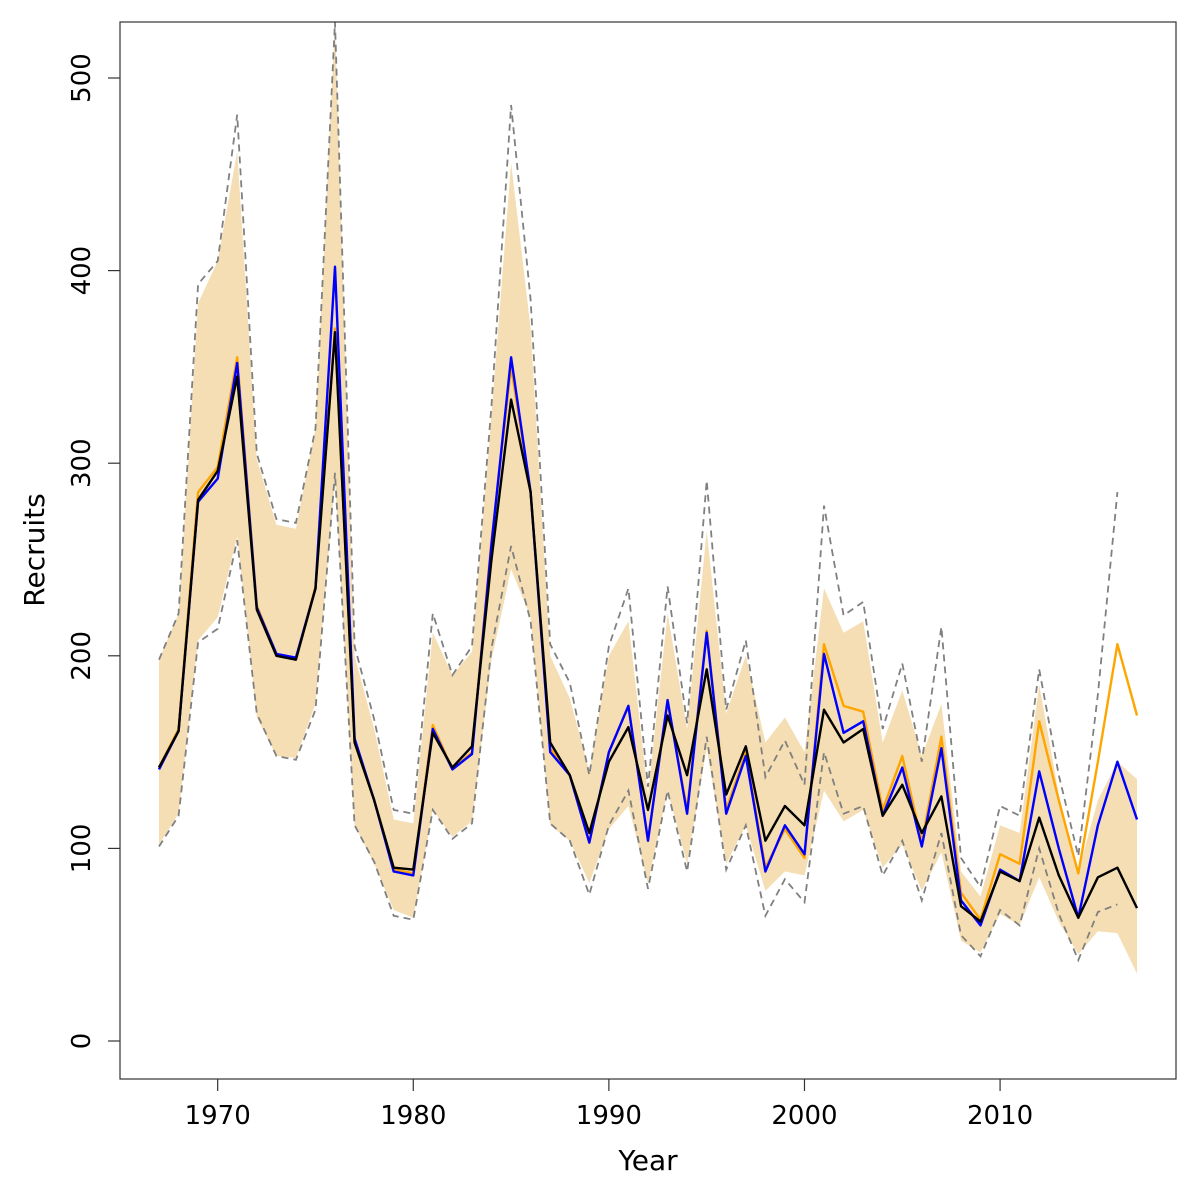  What do you see at coordinates (82, 849) in the screenshot?
I see `y-tick-label-100: 100` at bounding box center [82, 849].